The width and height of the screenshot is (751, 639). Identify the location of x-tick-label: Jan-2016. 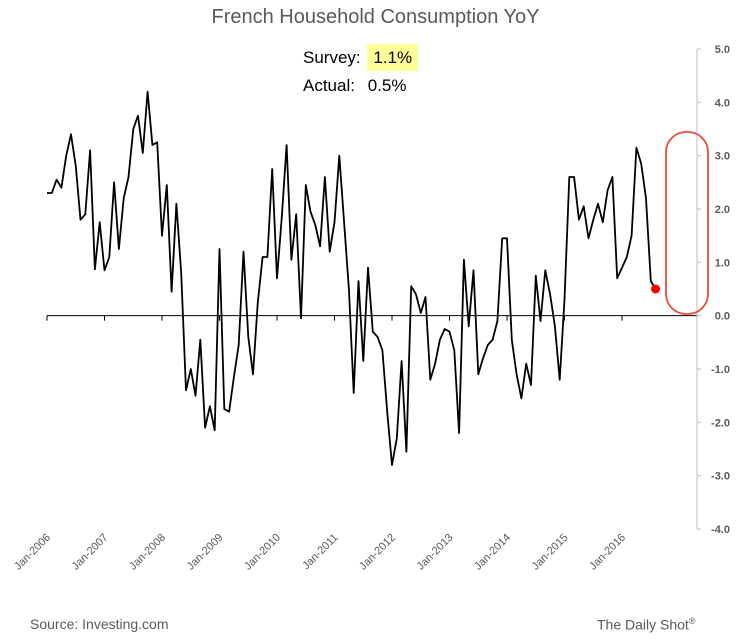
(607, 552).